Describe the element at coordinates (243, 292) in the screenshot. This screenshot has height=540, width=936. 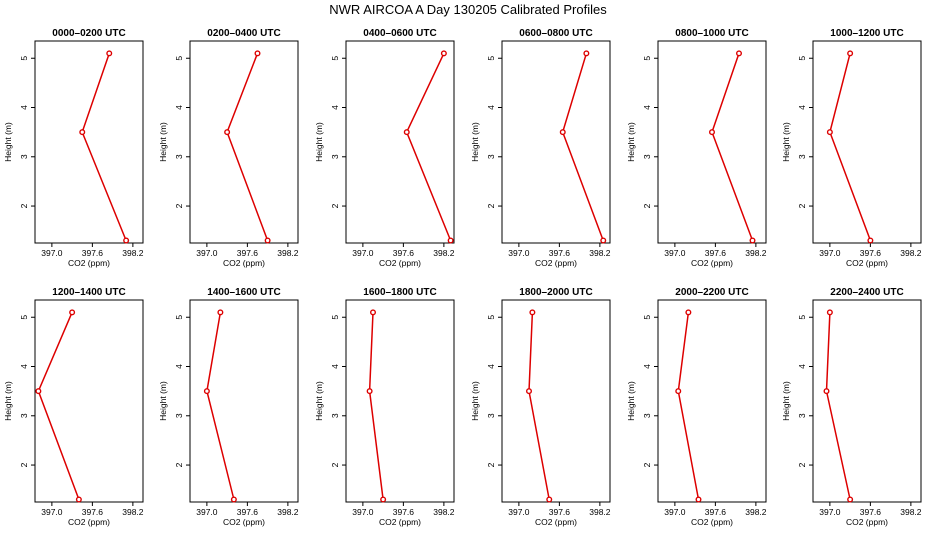
I see `panel-title: 1400–1600 UTC` at that location.